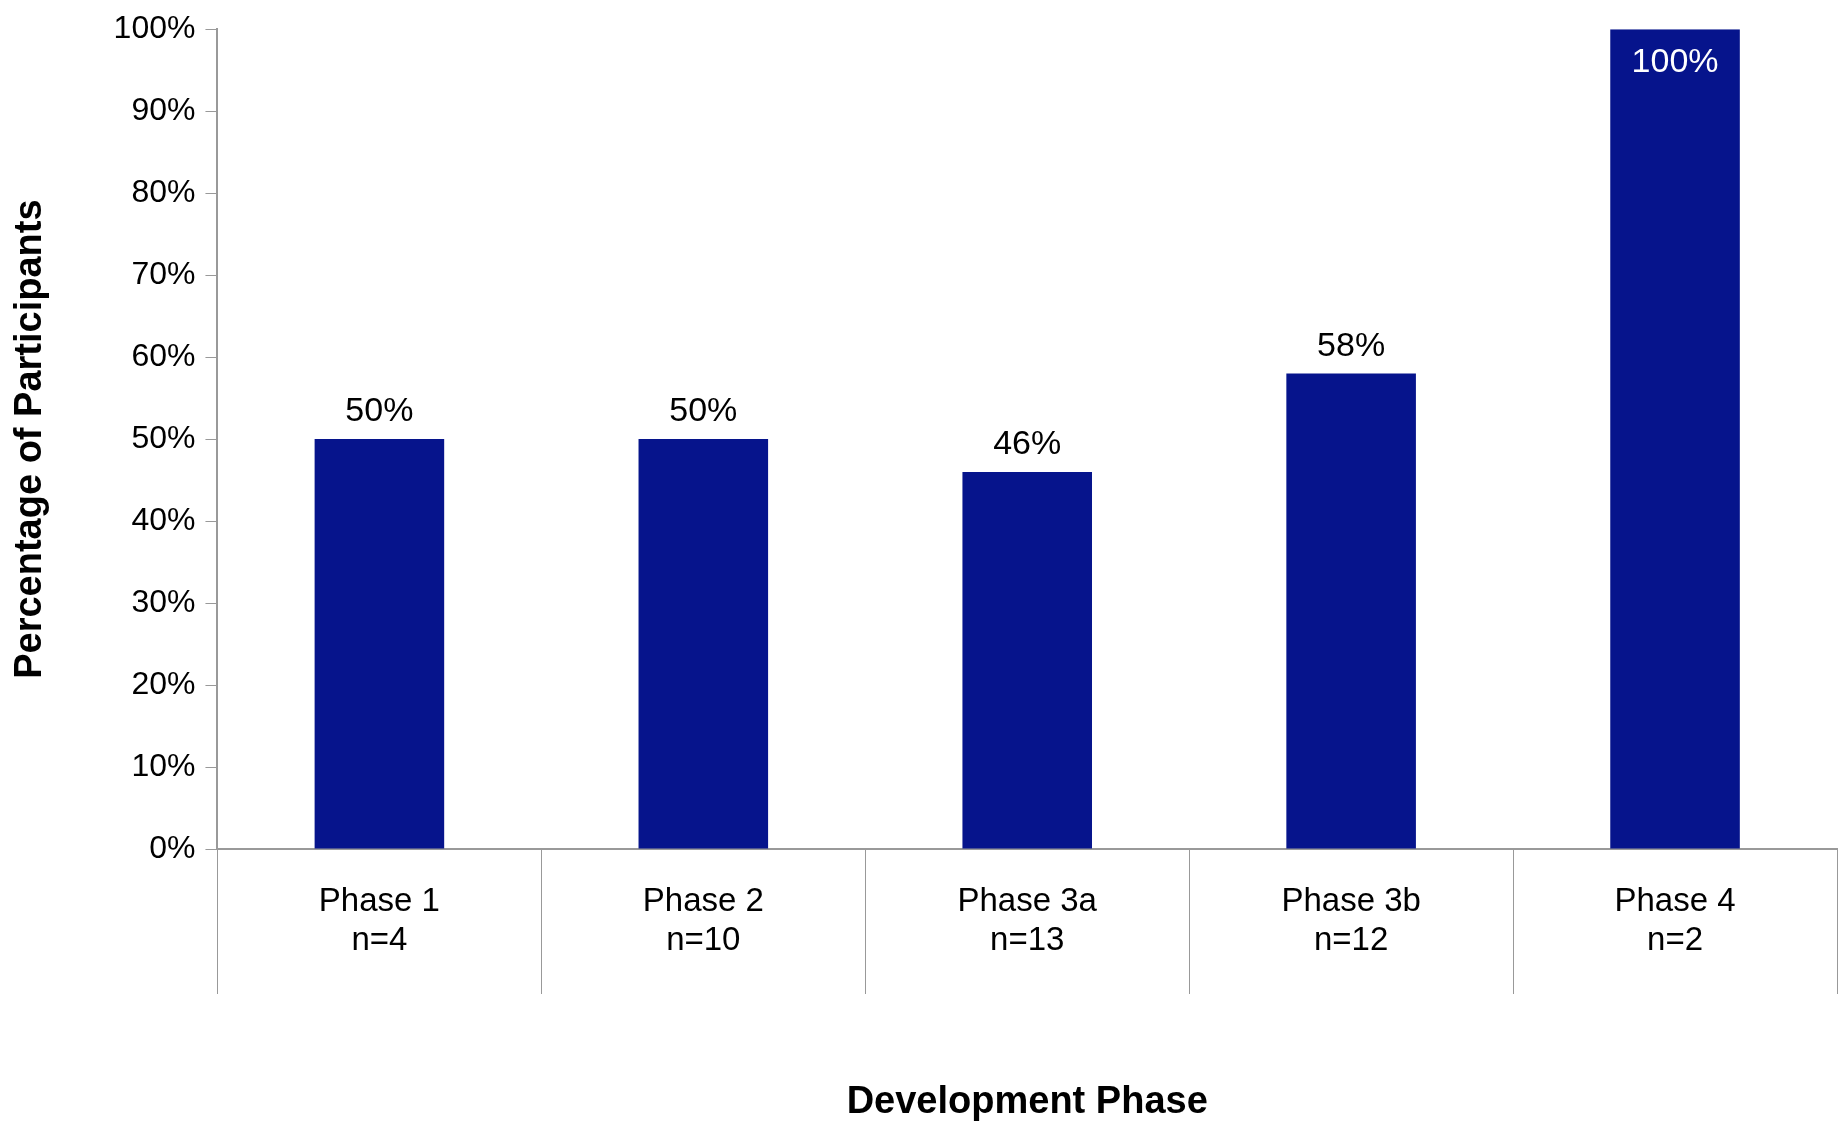  What do you see at coordinates (1027, 442) in the screenshot?
I see `data-label: 46%` at bounding box center [1027, 442].